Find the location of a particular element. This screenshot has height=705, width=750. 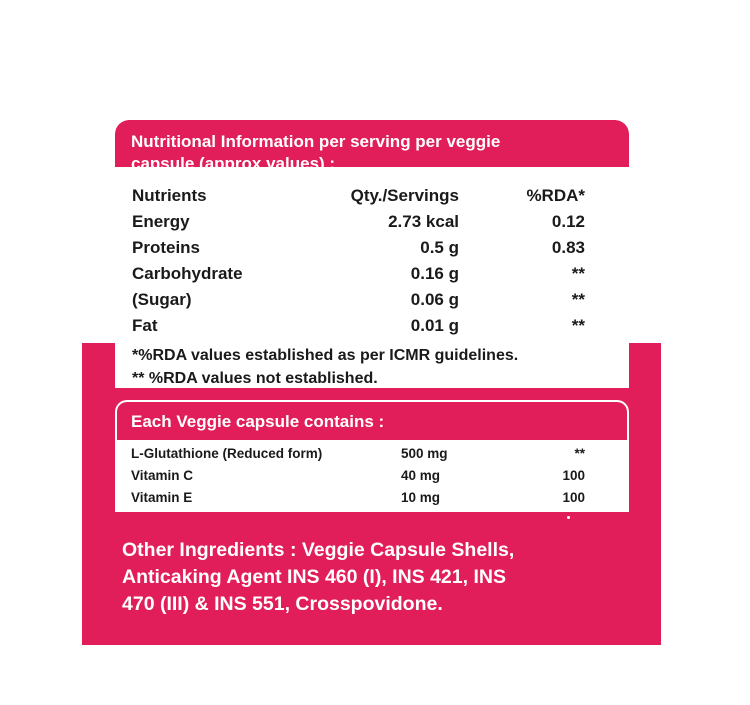

capsule-item-qty: 500 mg is located at coordinates (424, 453).